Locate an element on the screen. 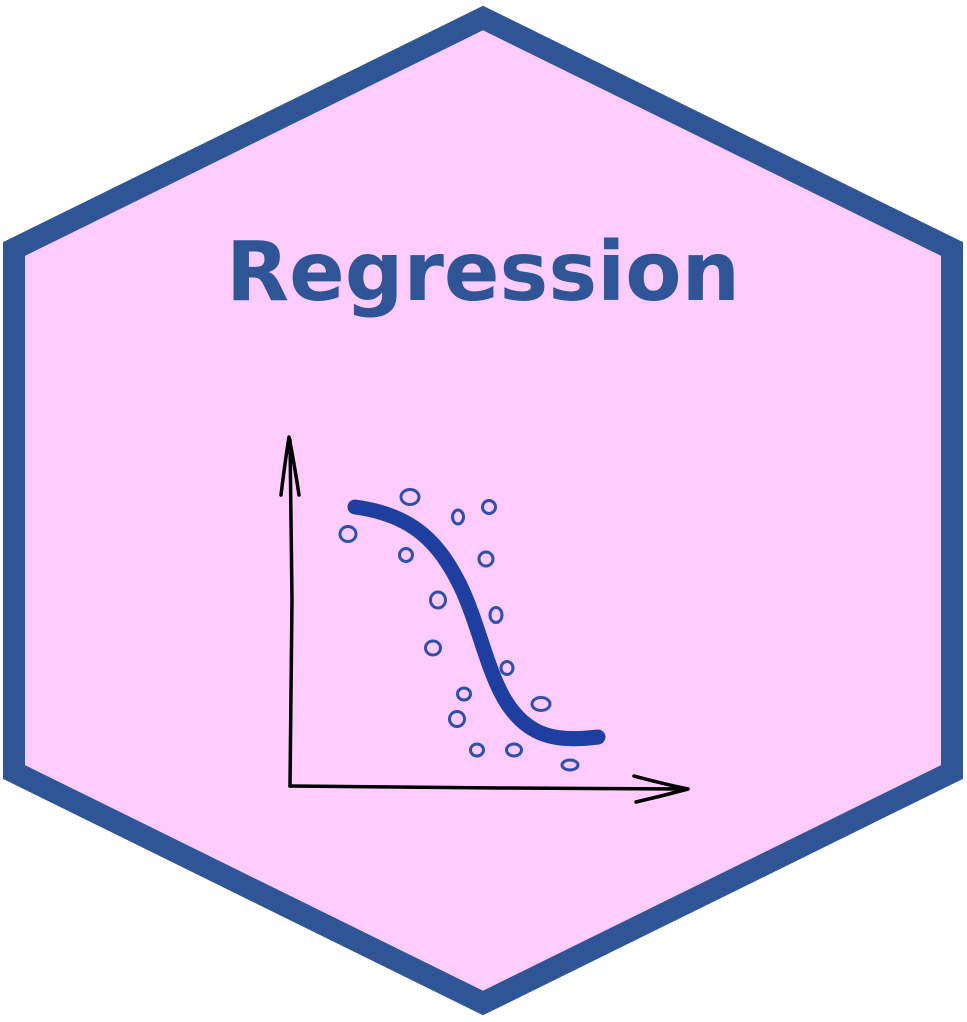 The height and width of the screenshot is (1022, 967). y-axis-line is located at coordinates (291, 613).